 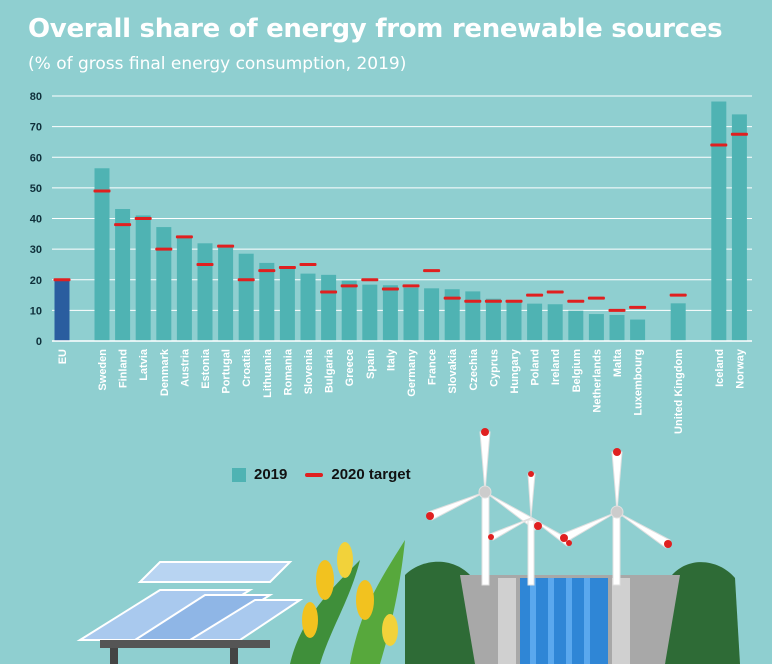 I want to click on y-tick-label: 10, so click(x=36, y=311).